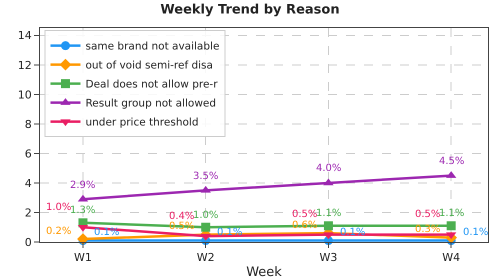  What do you see at coordinates (149, 66) in the screenshot?
I see `legend-label: out of void semi-ref disa` at bounding box center [149, 66].